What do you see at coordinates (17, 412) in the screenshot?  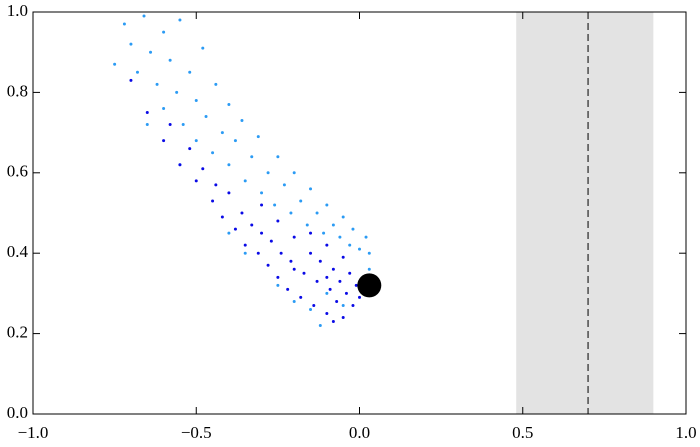 I see `y-tick-label: 0.0` at bounding box center [17, 412].